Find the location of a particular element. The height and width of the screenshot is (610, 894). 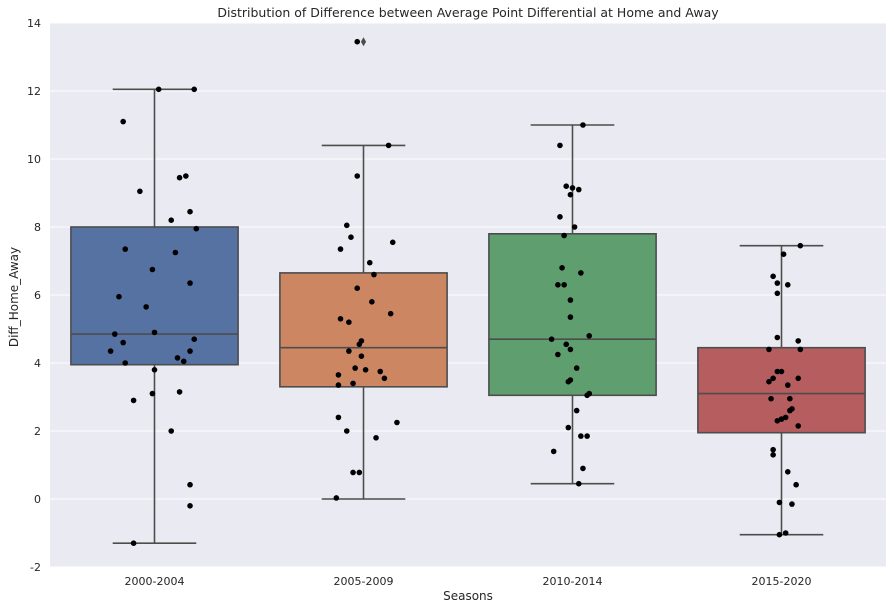

box-2000-2004 is located at coordinates (154, 296).